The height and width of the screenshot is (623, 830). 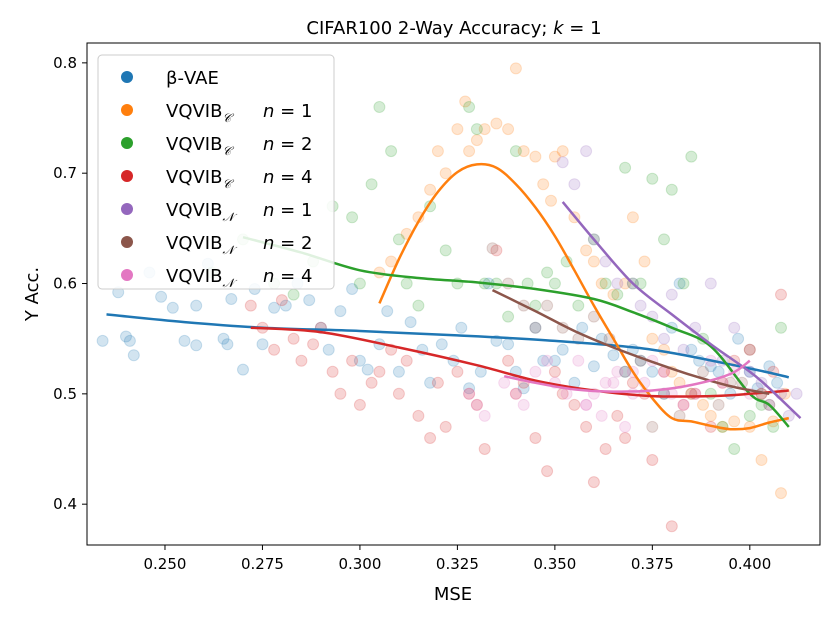 I want to click on series-3-fit-line, so click(x=519, y=362).